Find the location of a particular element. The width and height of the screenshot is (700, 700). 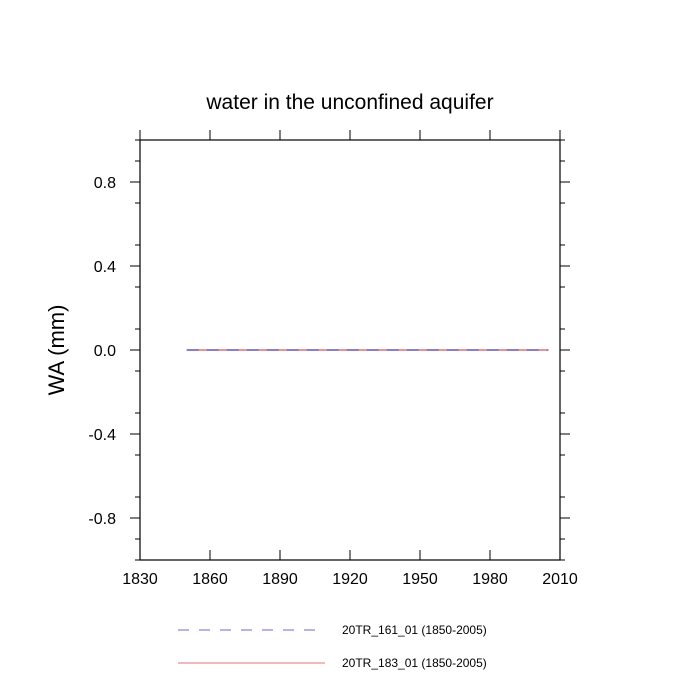

legend-label: 20TR_183_01 (1850-2005) is located at coordinates (414, 663).